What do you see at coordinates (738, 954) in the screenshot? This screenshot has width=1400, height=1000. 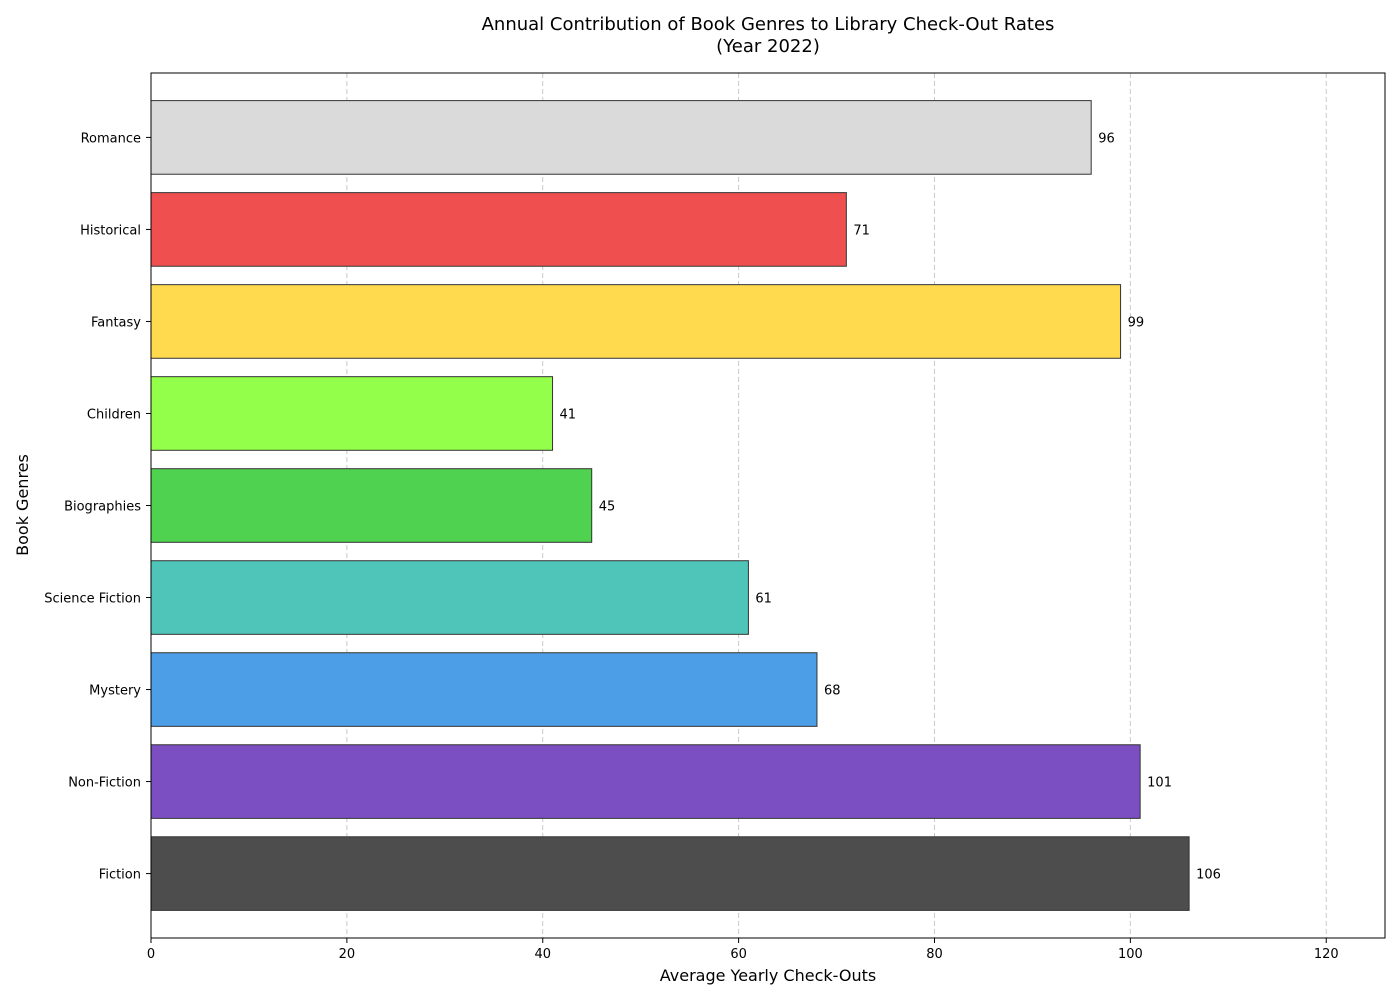 I see `x-tick-label: 60` at bounding box center [738, 954].